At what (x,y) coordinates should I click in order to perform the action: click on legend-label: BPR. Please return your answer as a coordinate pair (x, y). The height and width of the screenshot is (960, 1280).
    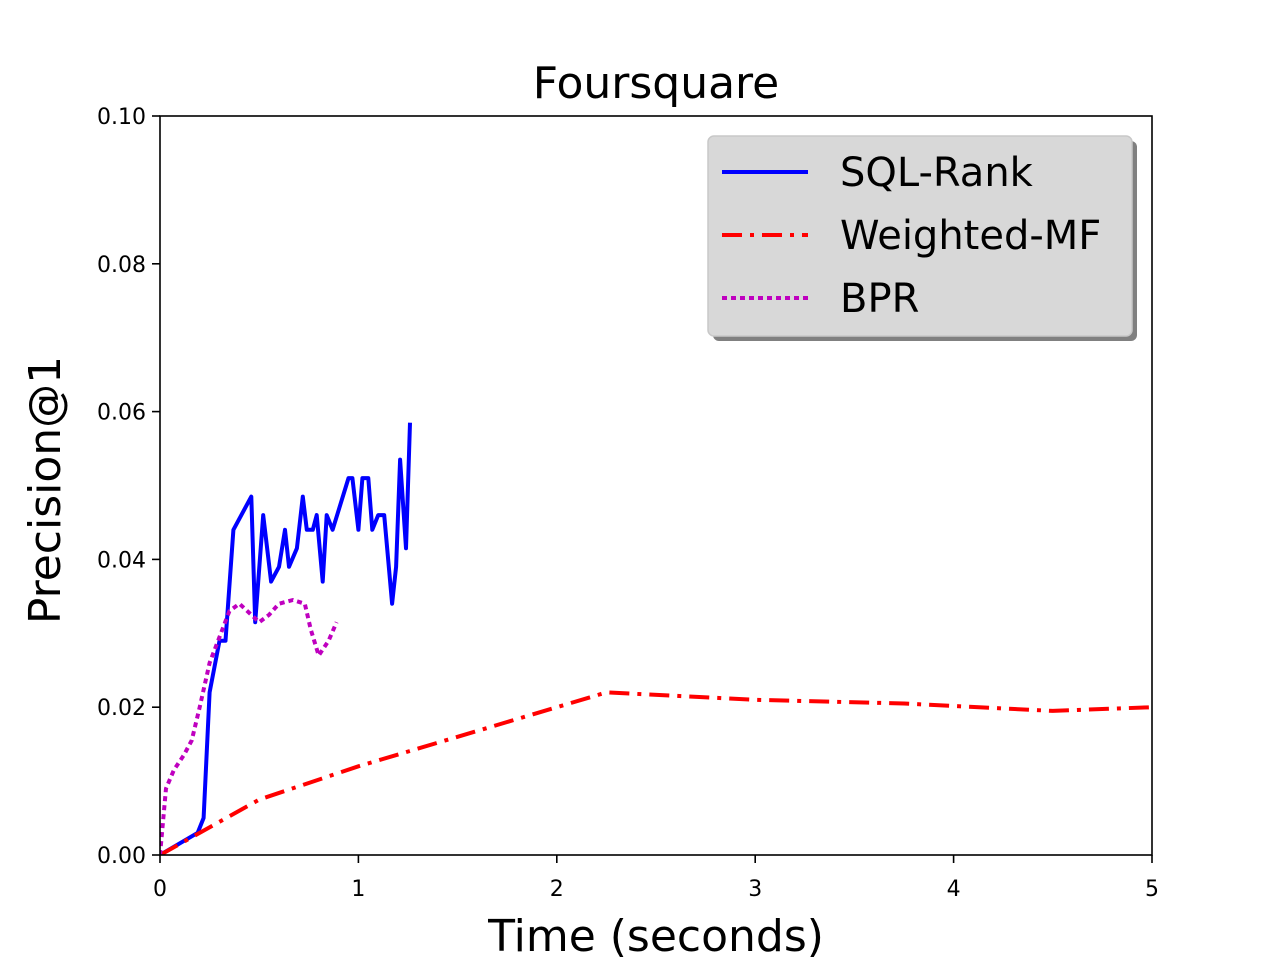
    Looking at the image, I should click on (879, 299).